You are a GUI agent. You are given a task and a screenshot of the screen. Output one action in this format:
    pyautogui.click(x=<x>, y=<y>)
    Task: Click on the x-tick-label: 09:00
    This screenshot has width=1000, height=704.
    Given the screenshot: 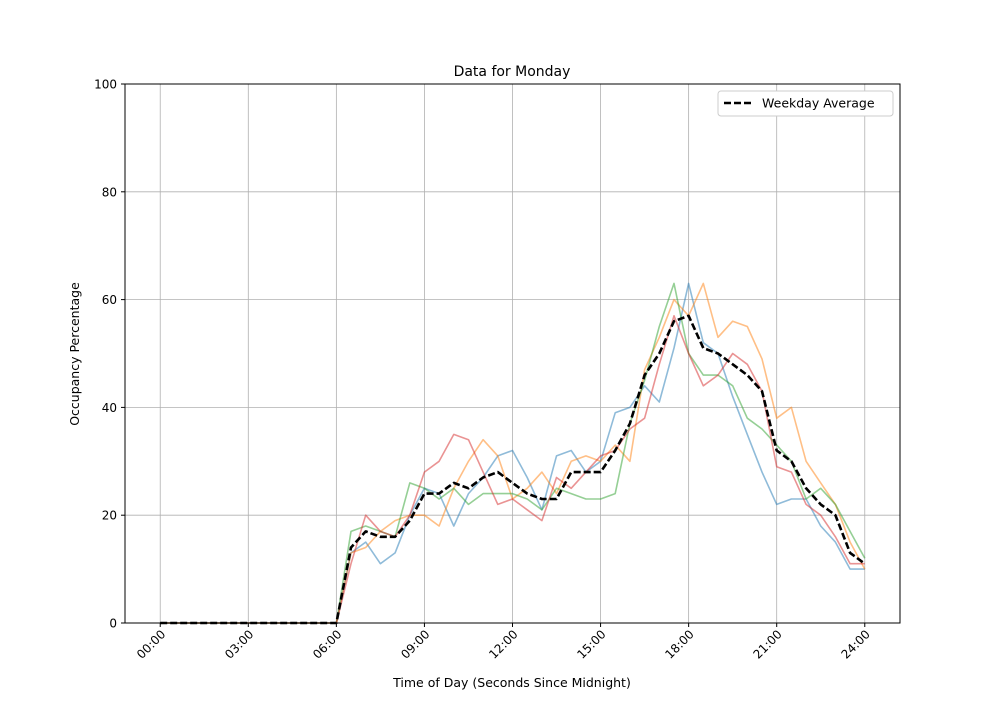 What is the action you would take?
    pyautogui.click(x=415, y=644)
    